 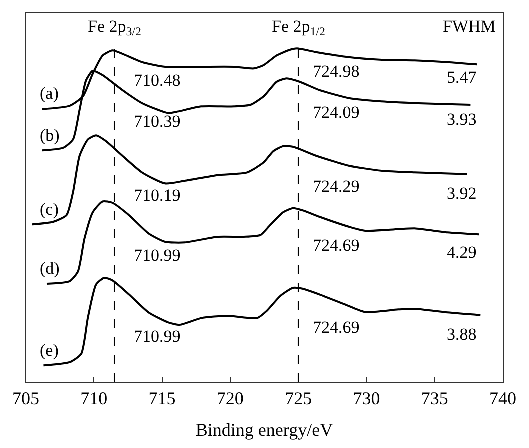 I want to click on annotation: 710.39, so click(x=157, y=121).